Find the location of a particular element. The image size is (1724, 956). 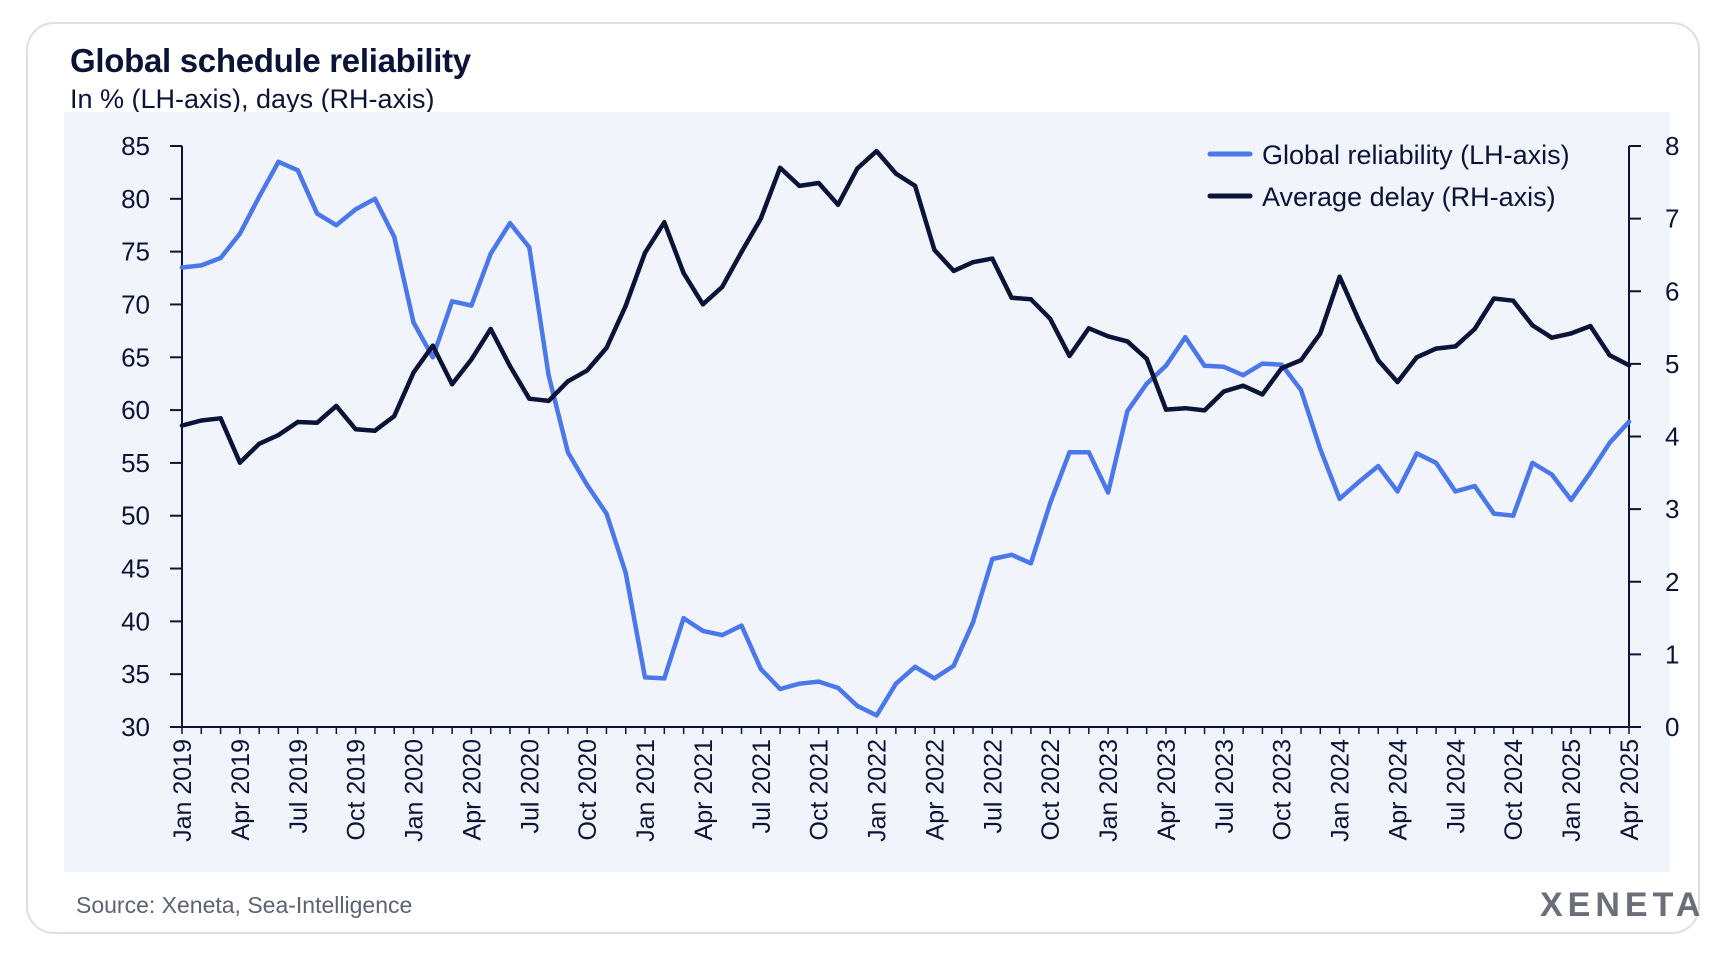

legend-label: Average delay (RH-axis) is located at coordinates (1409, 197).